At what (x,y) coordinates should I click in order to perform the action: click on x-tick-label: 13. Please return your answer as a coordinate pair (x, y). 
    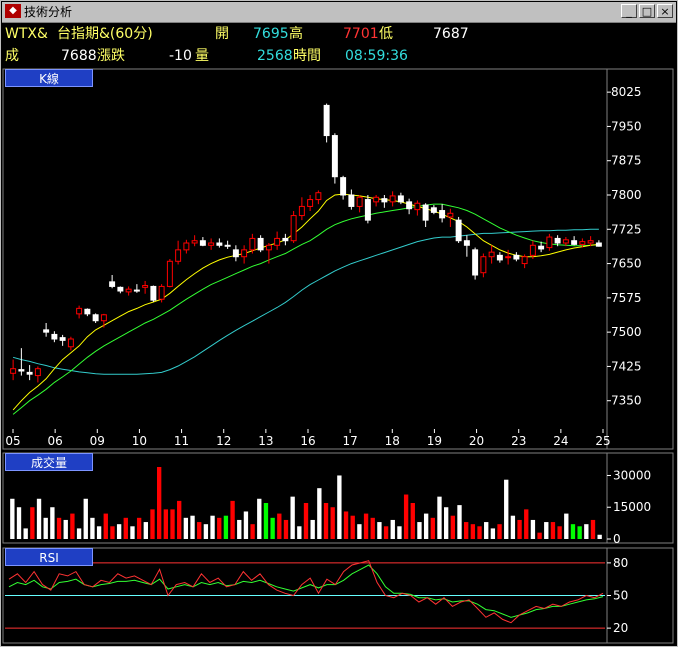
    Looking at the image, I should click on (265, 441).